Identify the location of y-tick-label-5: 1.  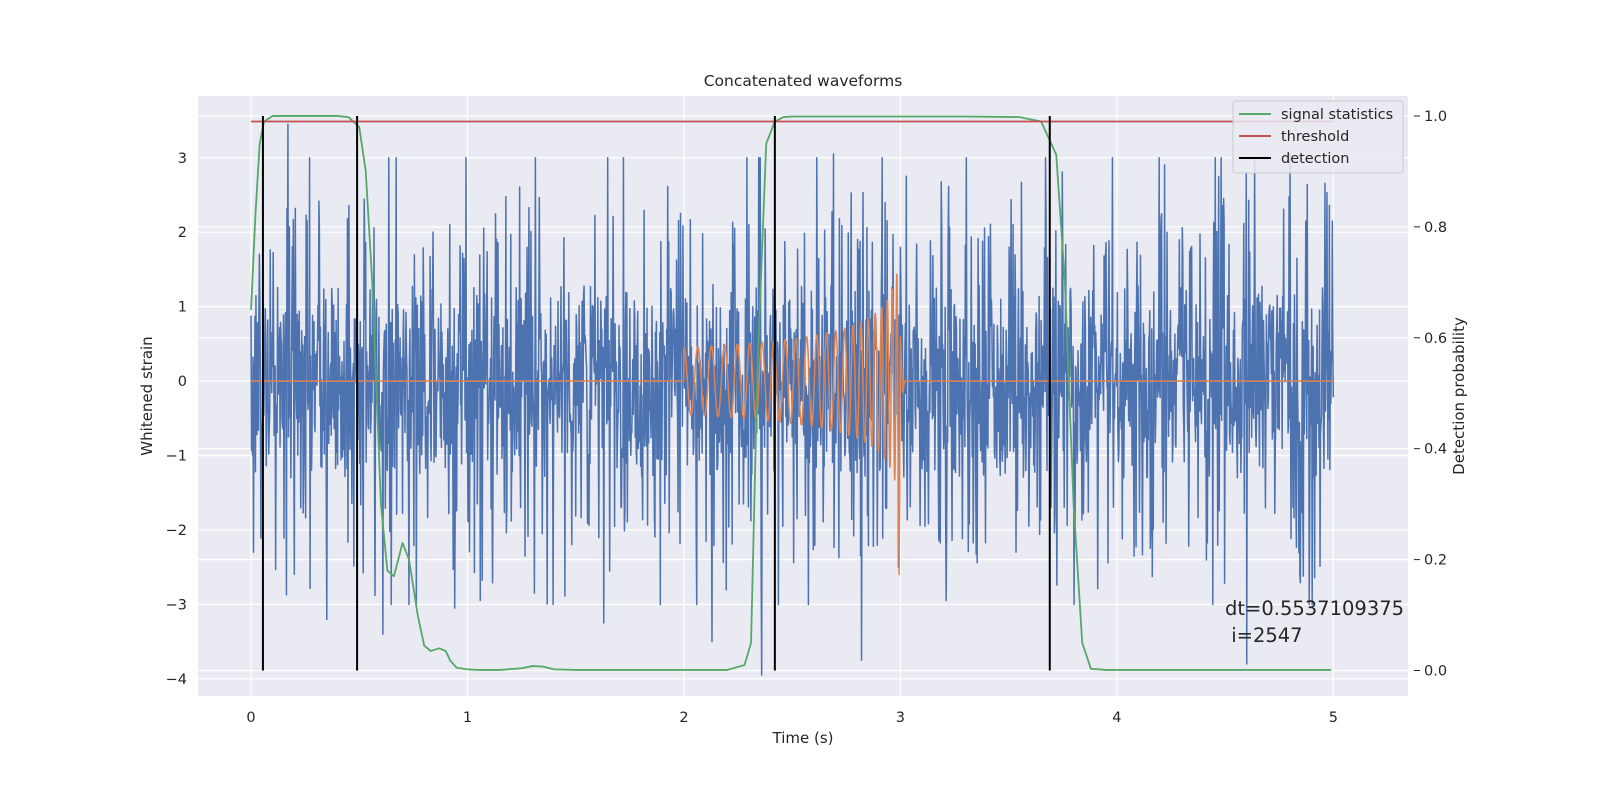
(182, 308).